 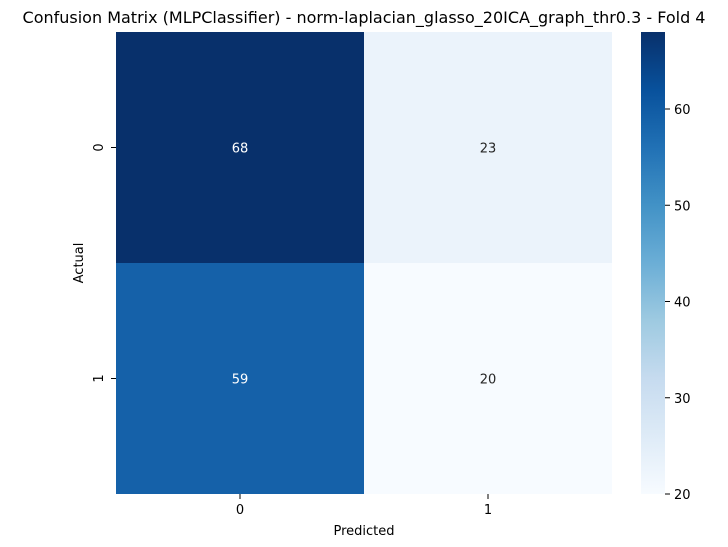 I want to click on cell-value-0-0: 68, so click(x=240, y=149).